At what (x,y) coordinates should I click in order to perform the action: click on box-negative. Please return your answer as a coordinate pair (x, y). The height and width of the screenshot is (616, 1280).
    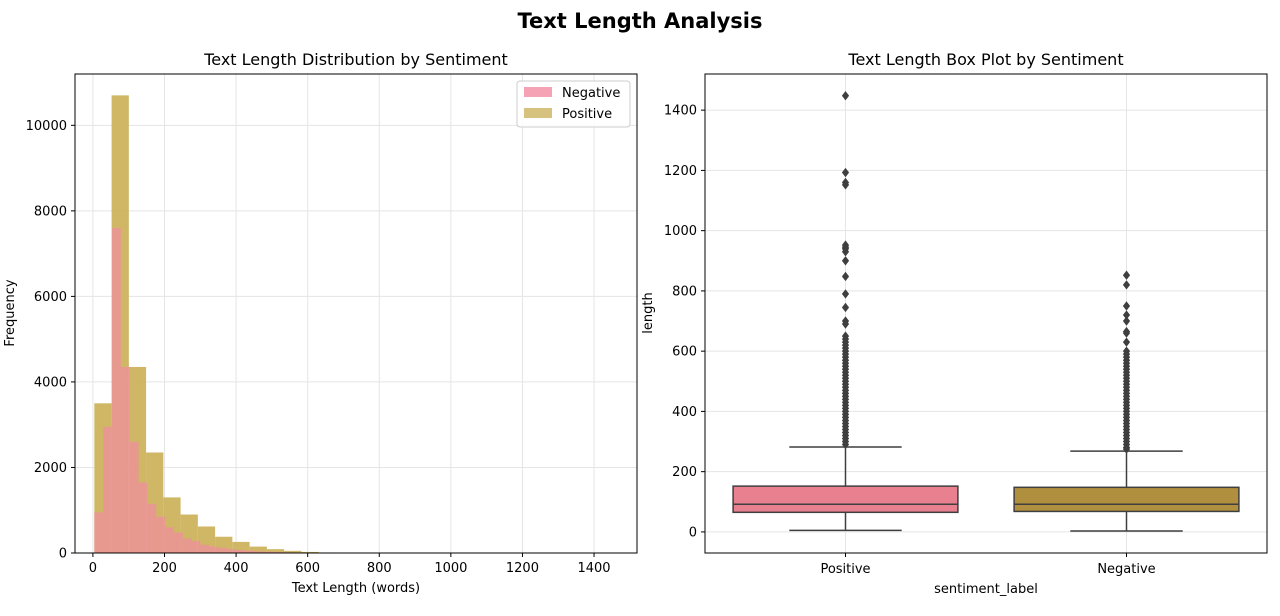
    Looking at the image, I should click on (1126, 401).